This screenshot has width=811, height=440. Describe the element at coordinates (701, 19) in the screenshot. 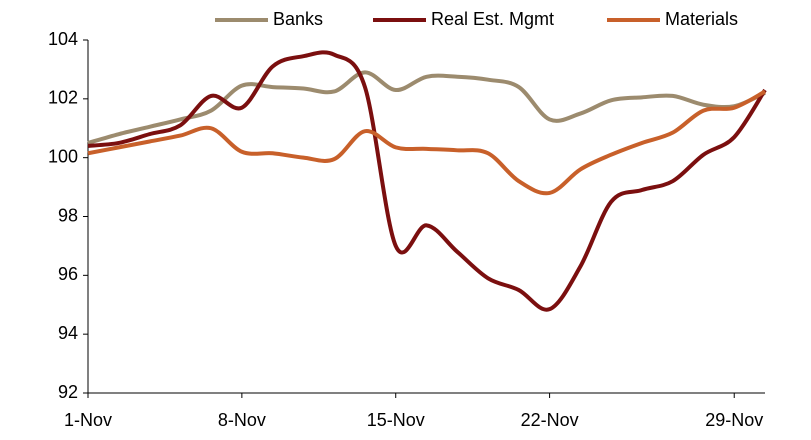

I see `legend-label: Materials` at that location.